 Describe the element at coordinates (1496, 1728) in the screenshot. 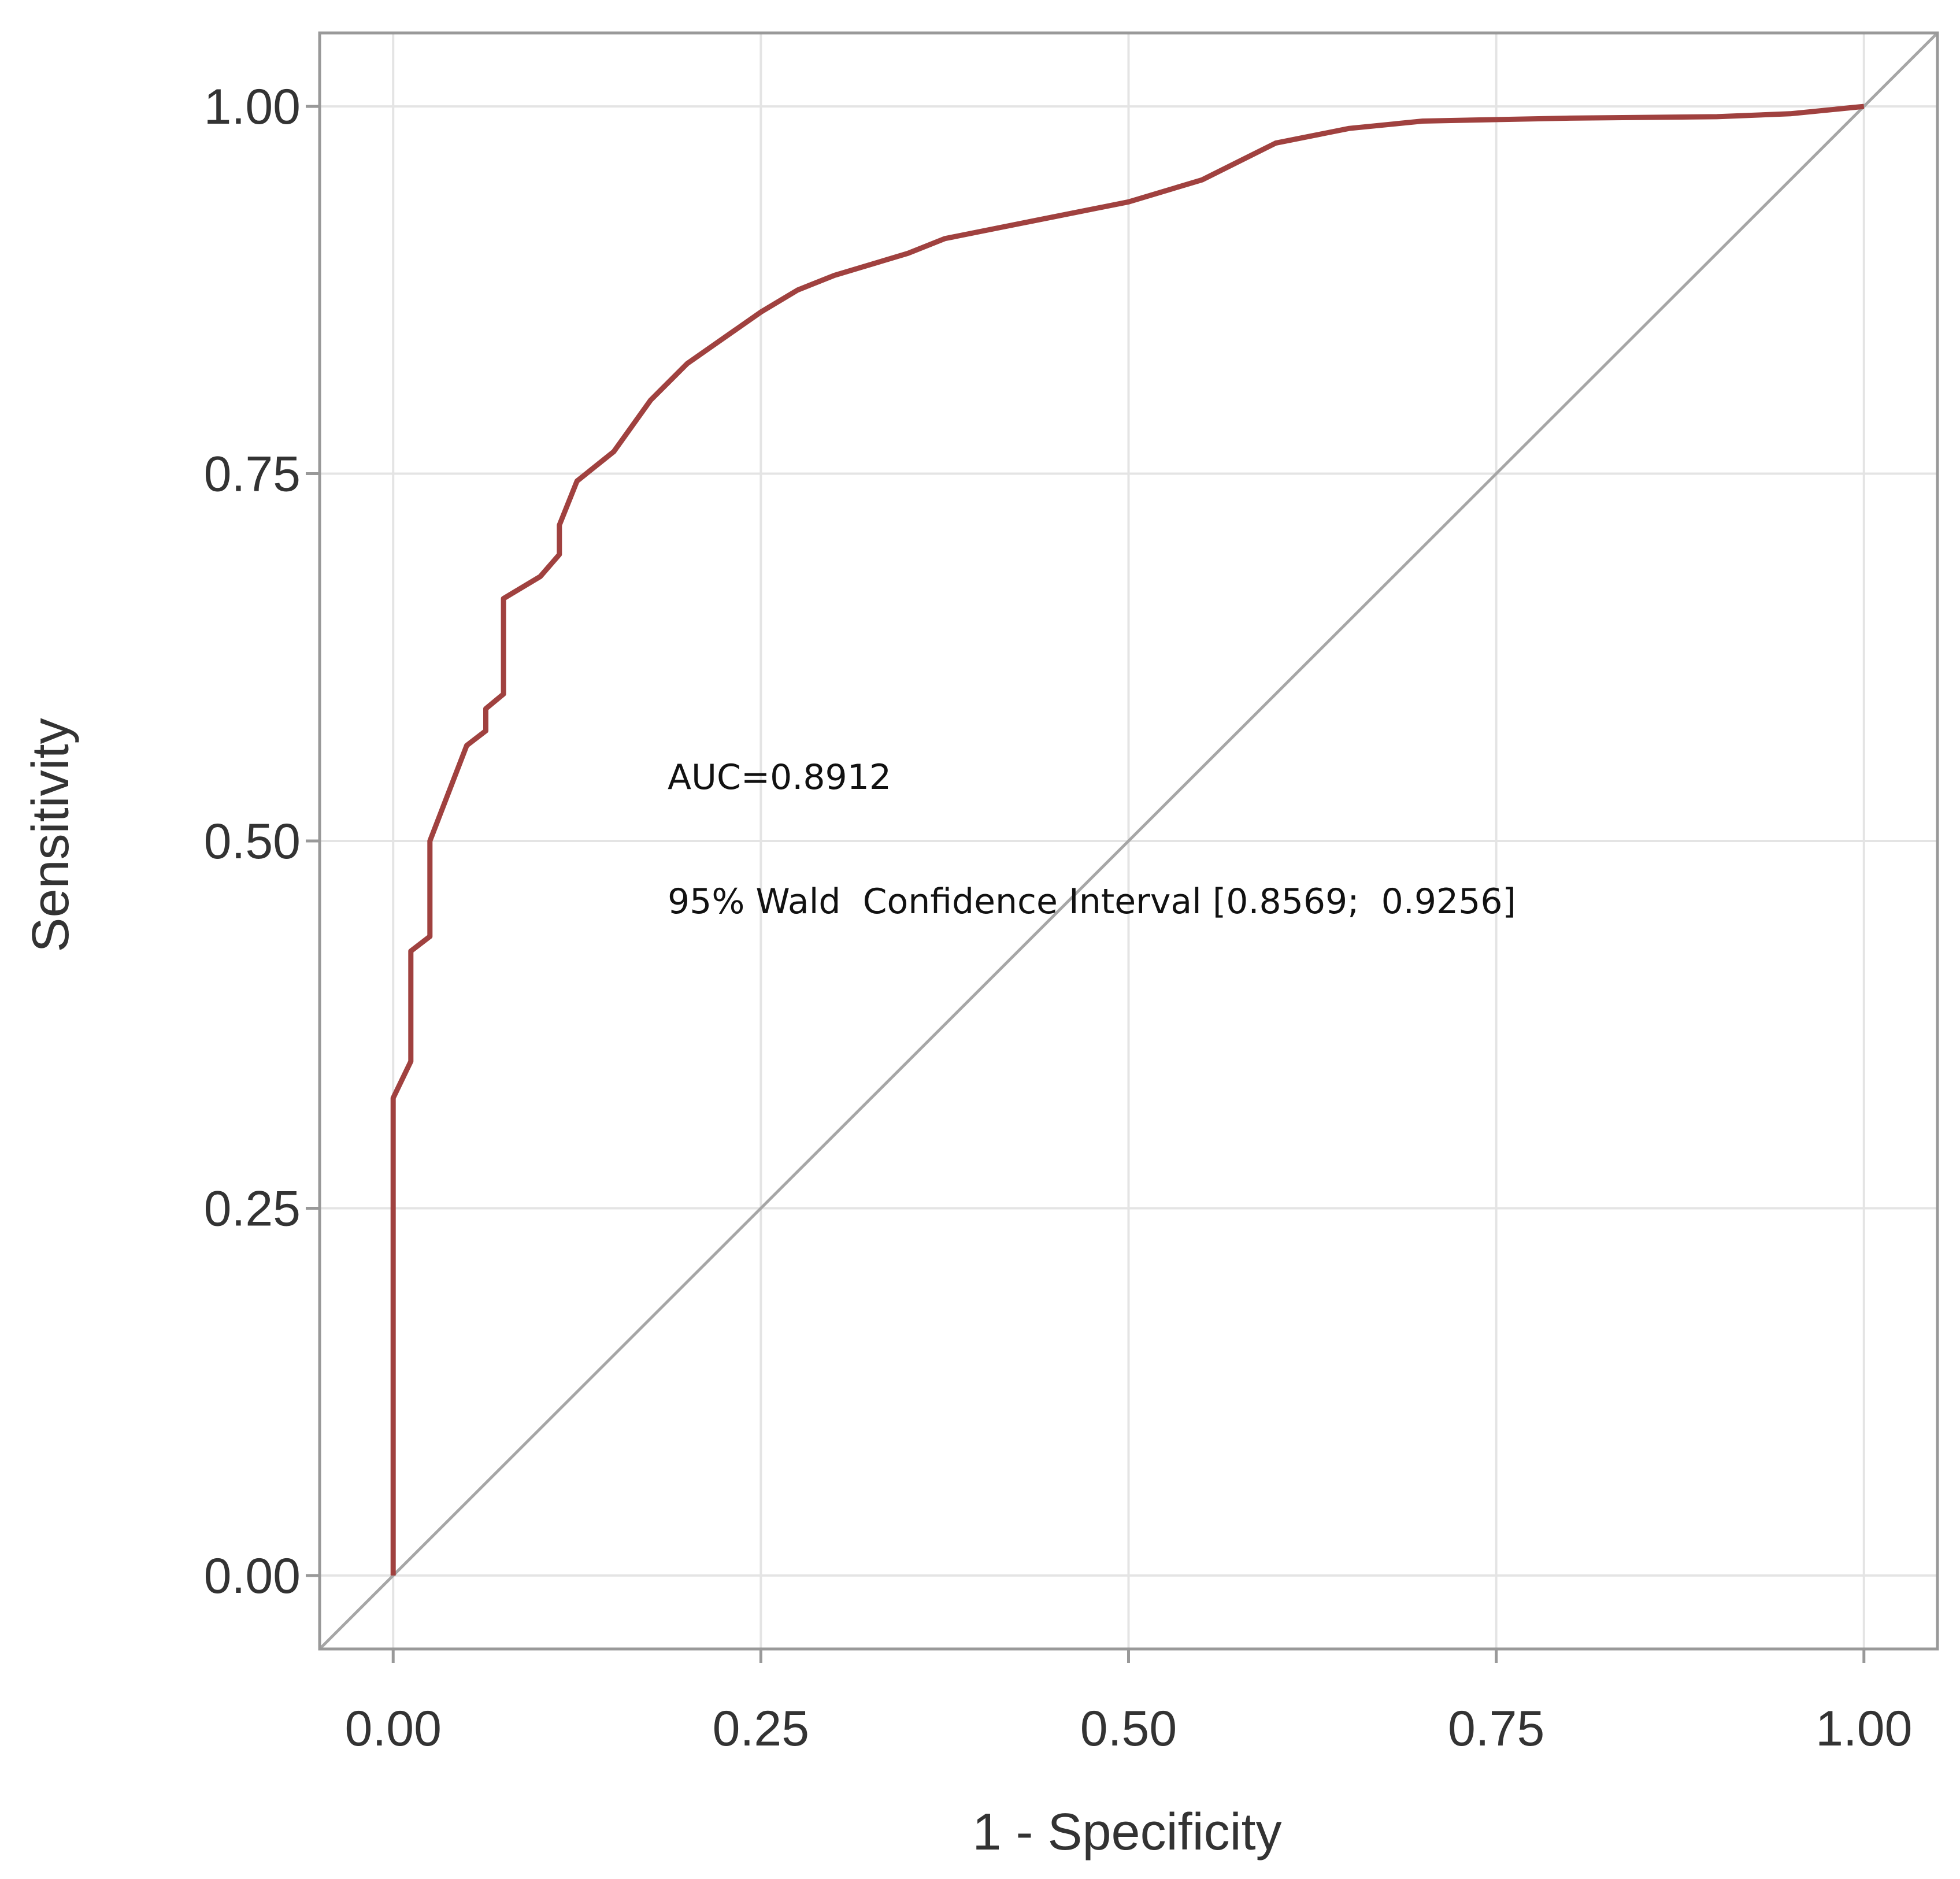

I see `x-tick-label-3: 0.75` at that location.